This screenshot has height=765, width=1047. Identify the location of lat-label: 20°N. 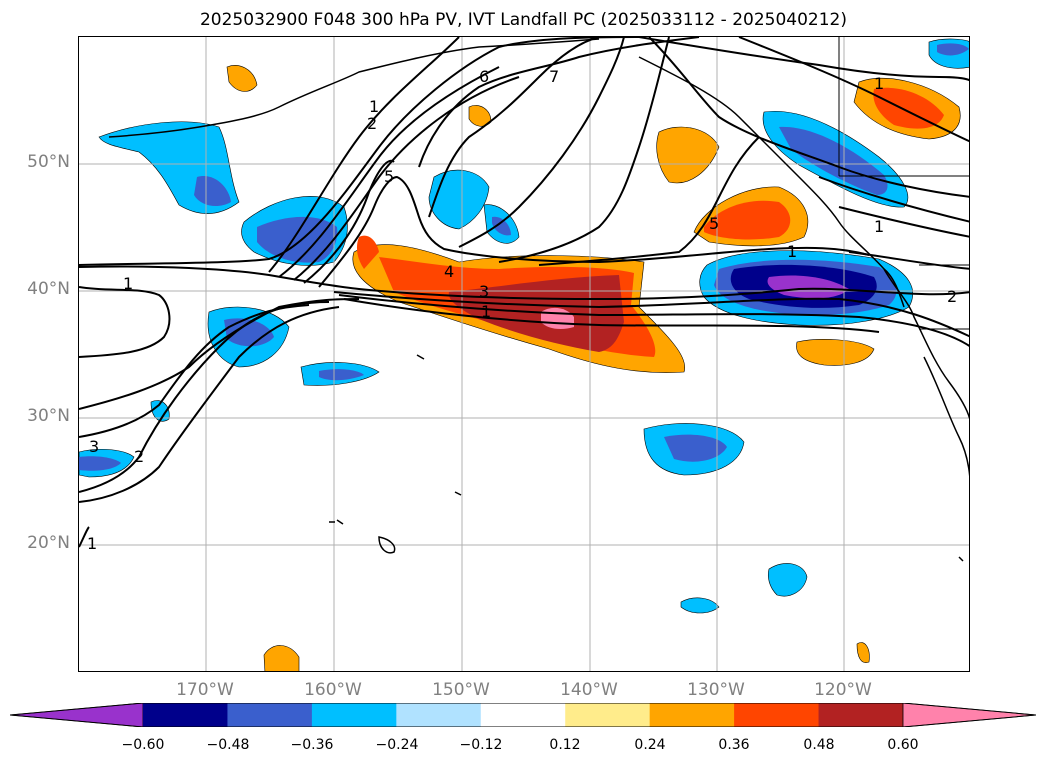
(48, 543).